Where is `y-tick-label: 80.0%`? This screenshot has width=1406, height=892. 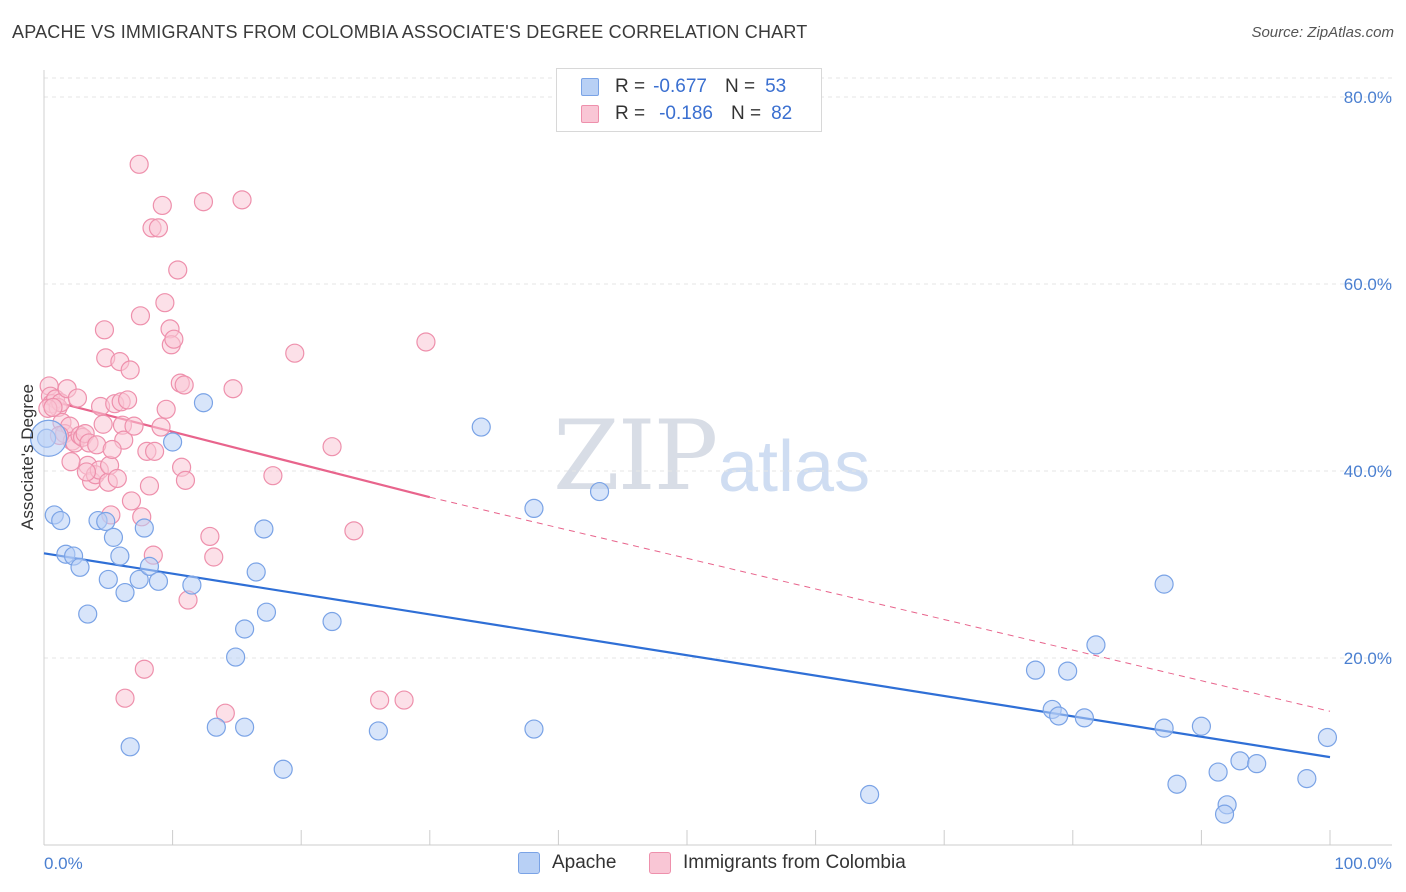 y-tick-label: 80.0% is located at coordinates (1368, 97).